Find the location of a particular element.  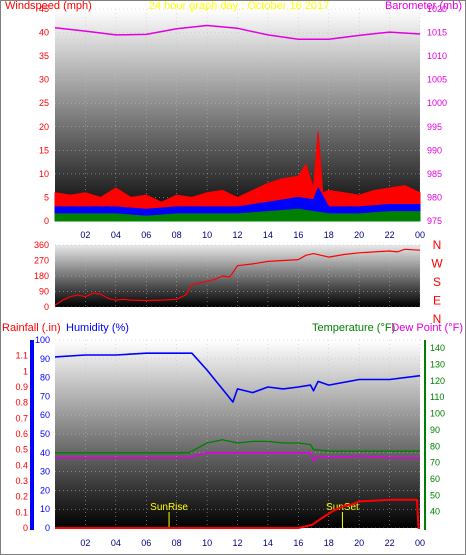

direction-tick-label: 0 is located at coordinates (46, 307).